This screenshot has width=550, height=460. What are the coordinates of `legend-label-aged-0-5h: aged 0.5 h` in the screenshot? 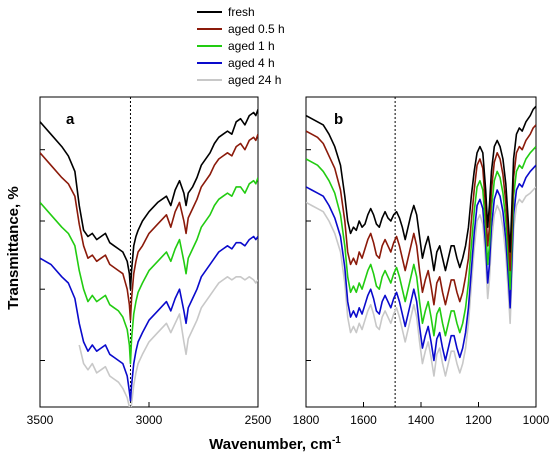 It's located at (256, 29).